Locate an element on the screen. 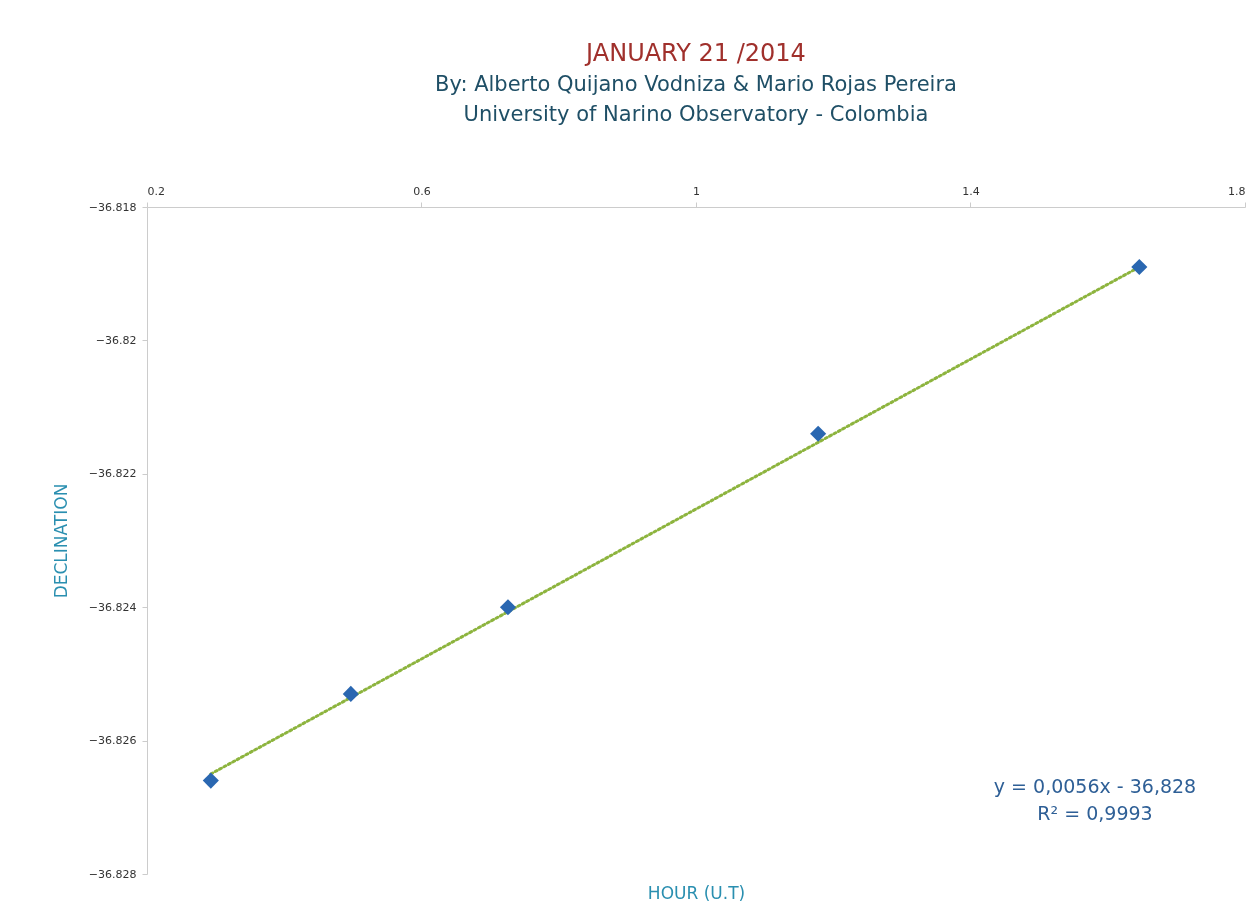 The height and width of the screenshot is (910, 1253). x-tick-label: 1.4 is located at coordinates (971, 191).